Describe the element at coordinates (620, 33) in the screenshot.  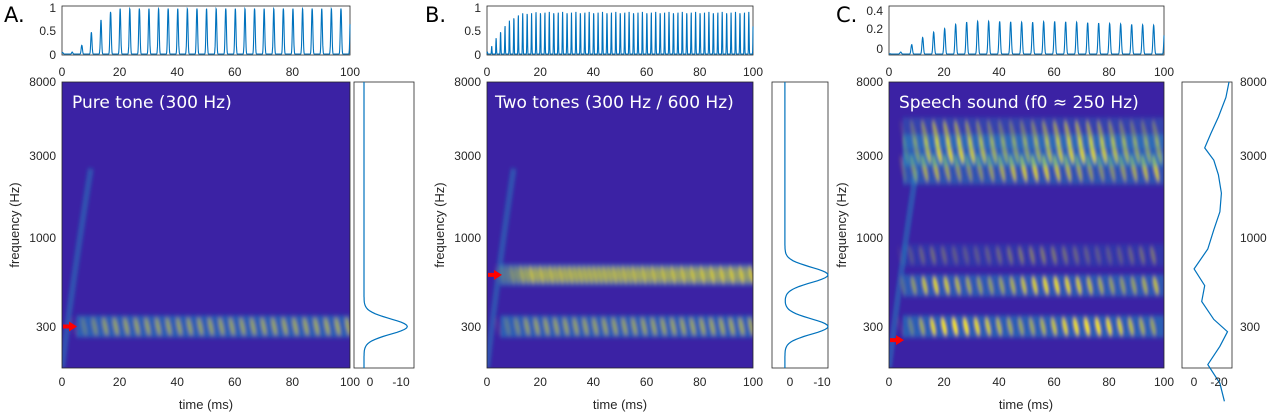
I see `envelope-series` at that location.